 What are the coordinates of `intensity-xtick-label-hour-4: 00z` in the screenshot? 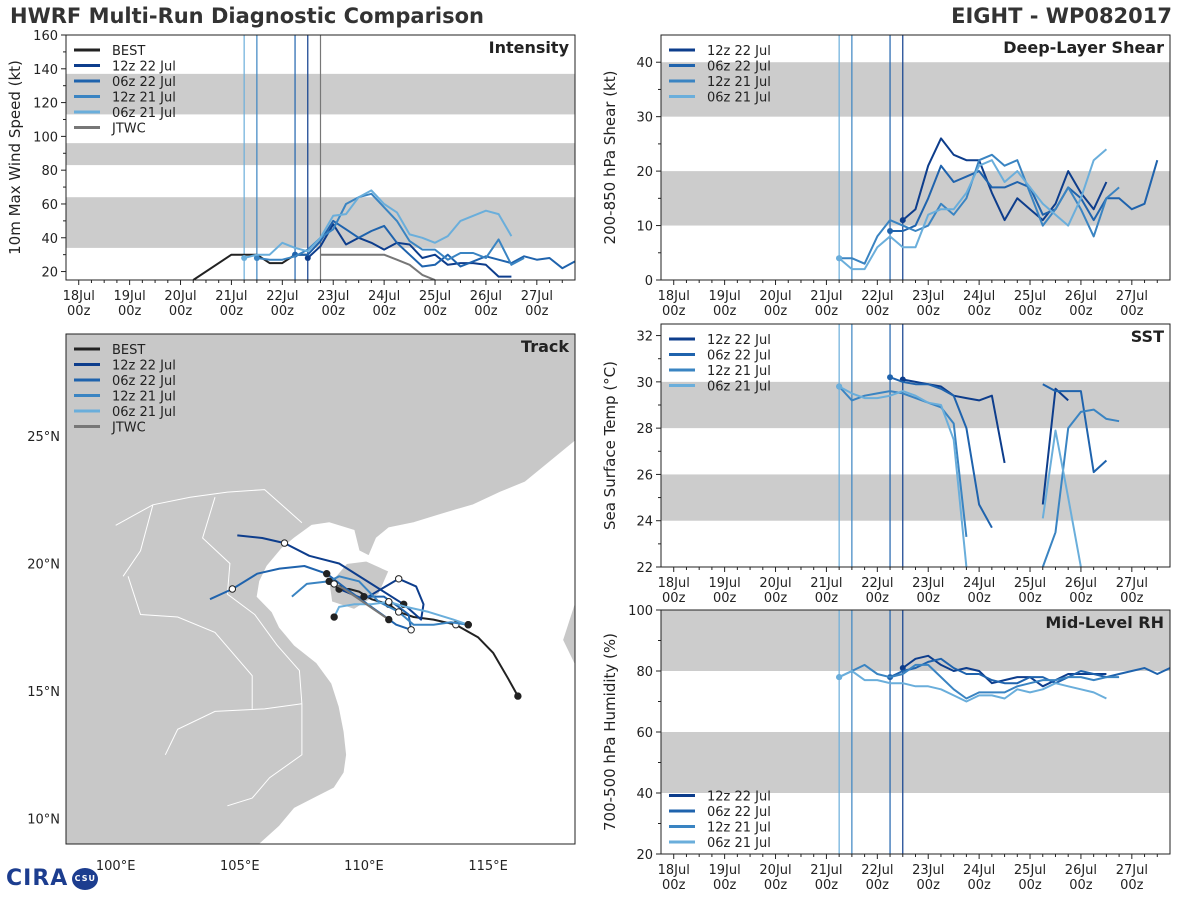 It's located at (283, 311).